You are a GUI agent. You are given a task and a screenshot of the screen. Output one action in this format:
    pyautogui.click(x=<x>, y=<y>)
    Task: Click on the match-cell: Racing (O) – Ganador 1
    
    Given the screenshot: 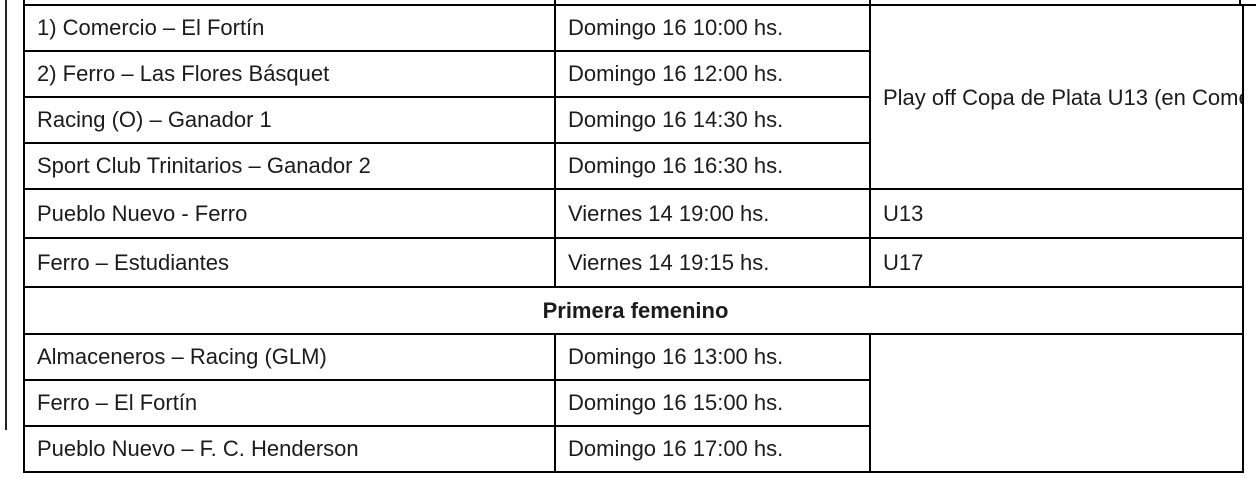 What is the action you would take?
    pyautogui.click(x=289, y=120)
    